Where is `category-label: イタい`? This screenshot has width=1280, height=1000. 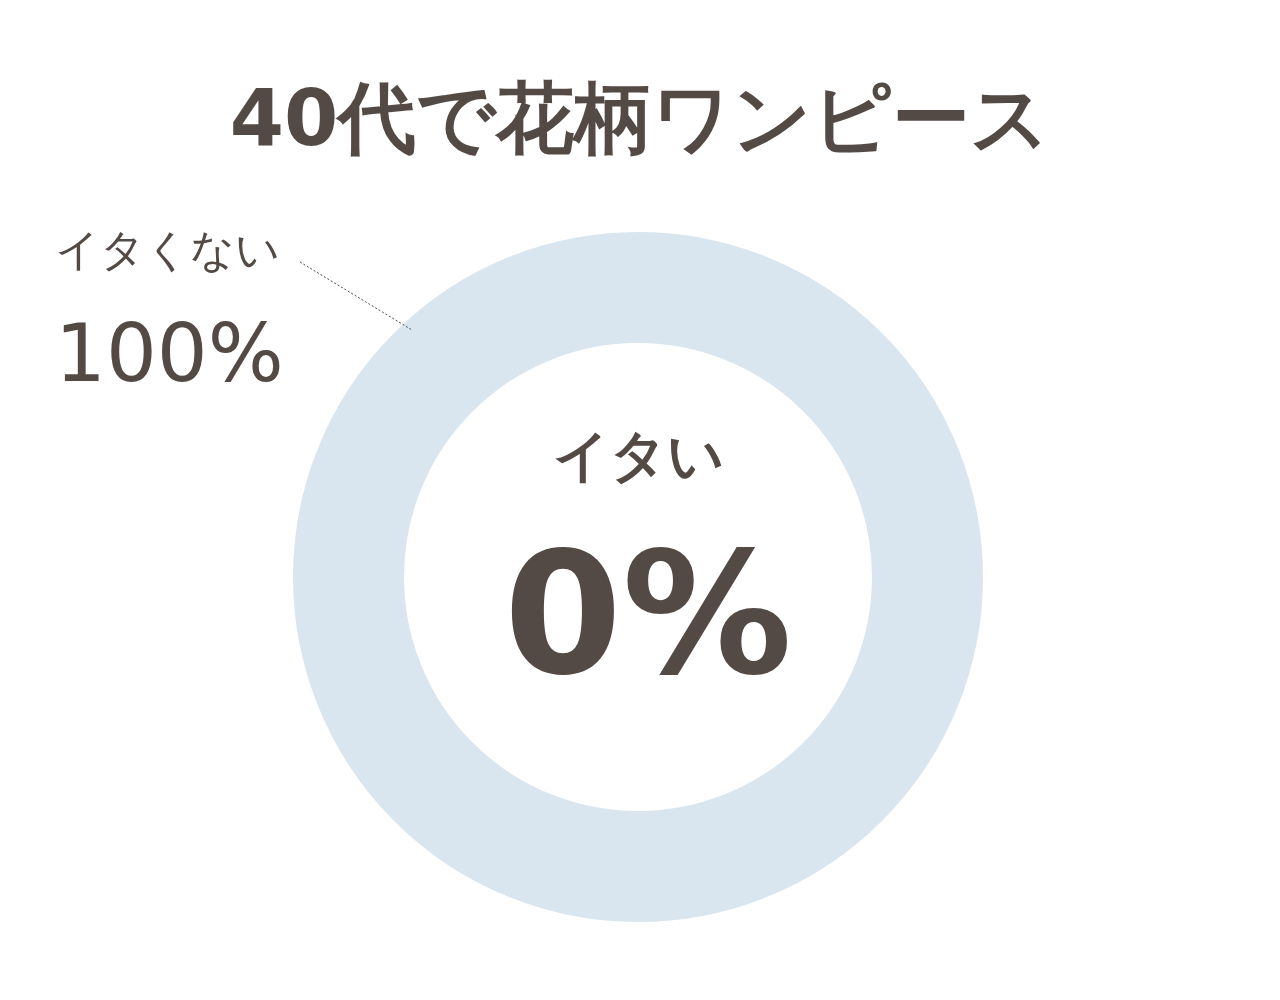 category-label: イタい is located at coordinates (638, 455).